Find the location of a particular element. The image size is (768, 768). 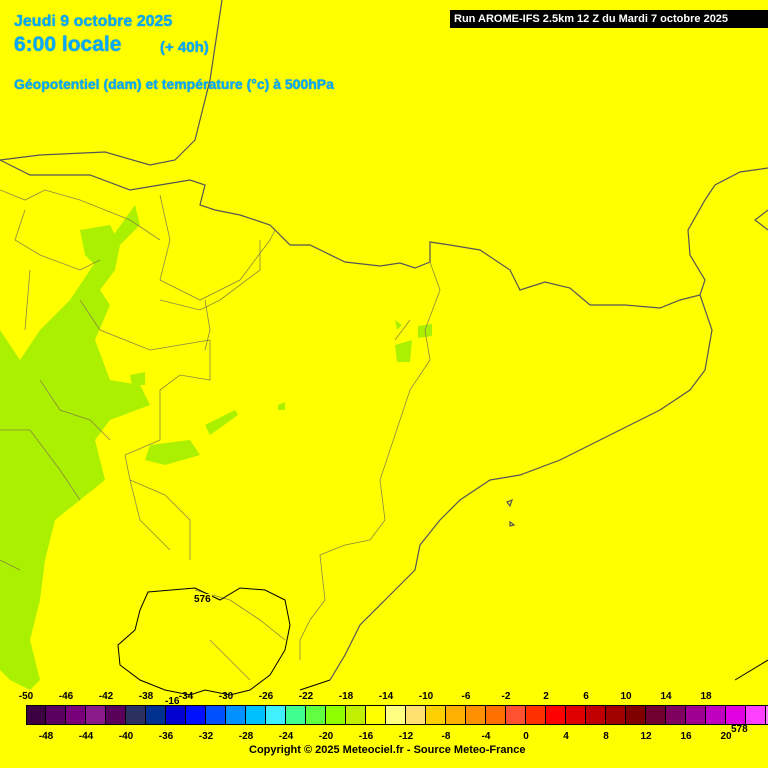

contour-label: 576 is located at coordinates (202, 599).